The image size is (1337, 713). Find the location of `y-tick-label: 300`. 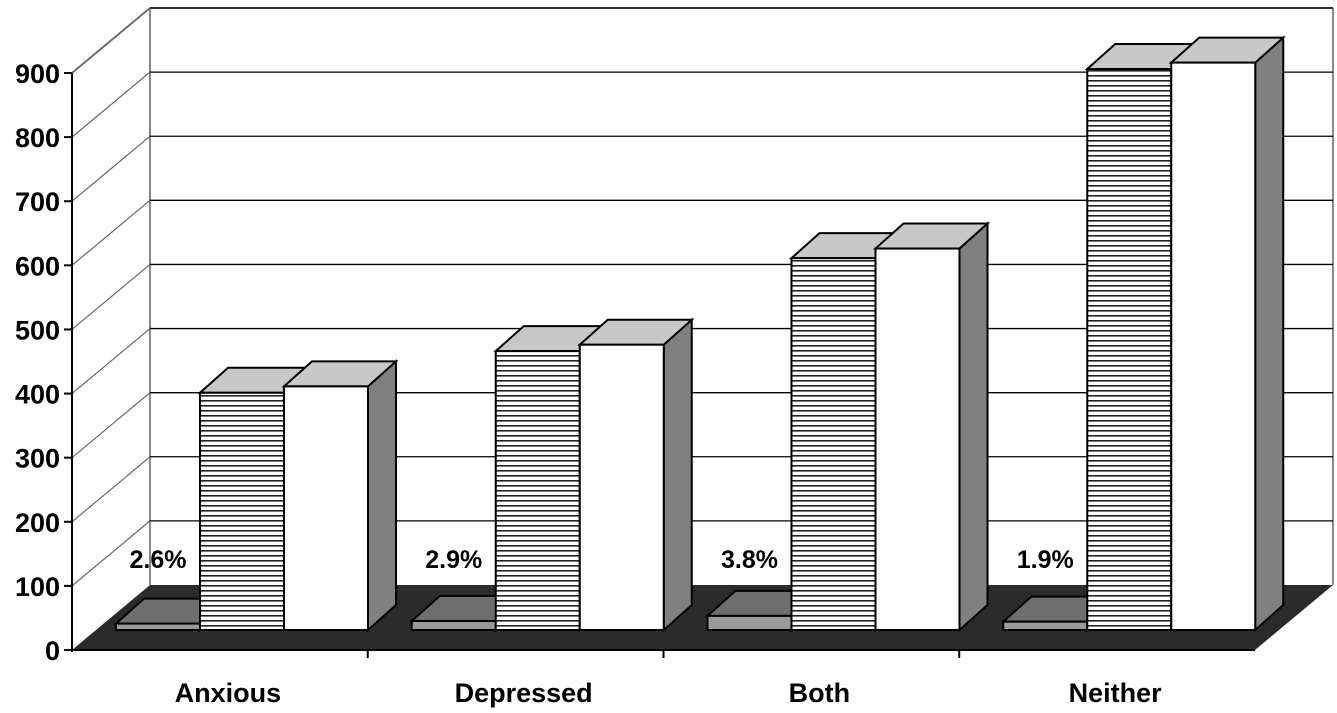

y-tick-label: 300 is located at coordinates (37, 459).